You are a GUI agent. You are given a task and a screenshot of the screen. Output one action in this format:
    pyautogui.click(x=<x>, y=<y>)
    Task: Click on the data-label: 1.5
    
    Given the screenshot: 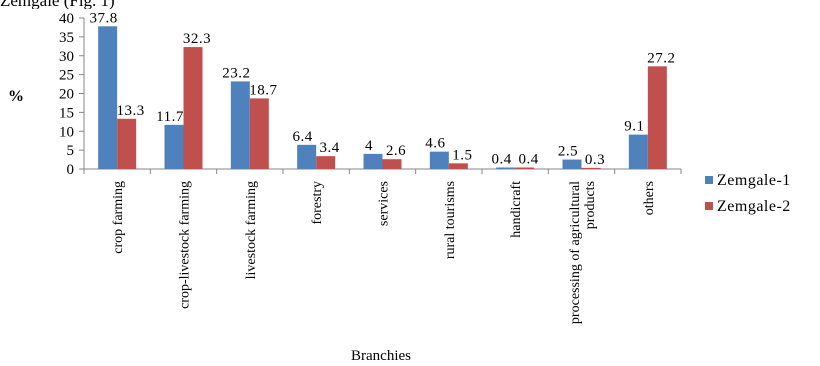 What is the action you would take?
    pyautogui.click(x=462, y=155)
    